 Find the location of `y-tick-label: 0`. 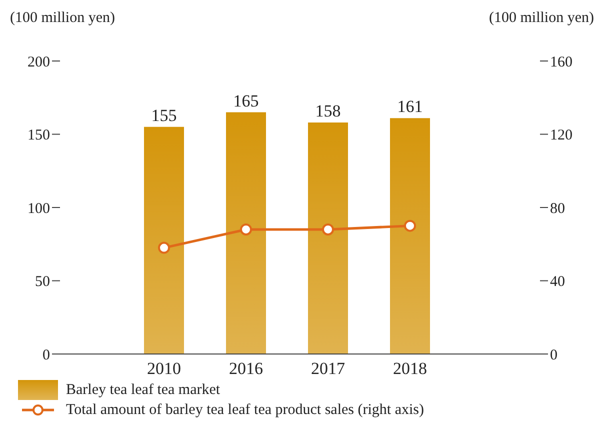

y-tick-label: 0 is located at coordinates (46, 355).